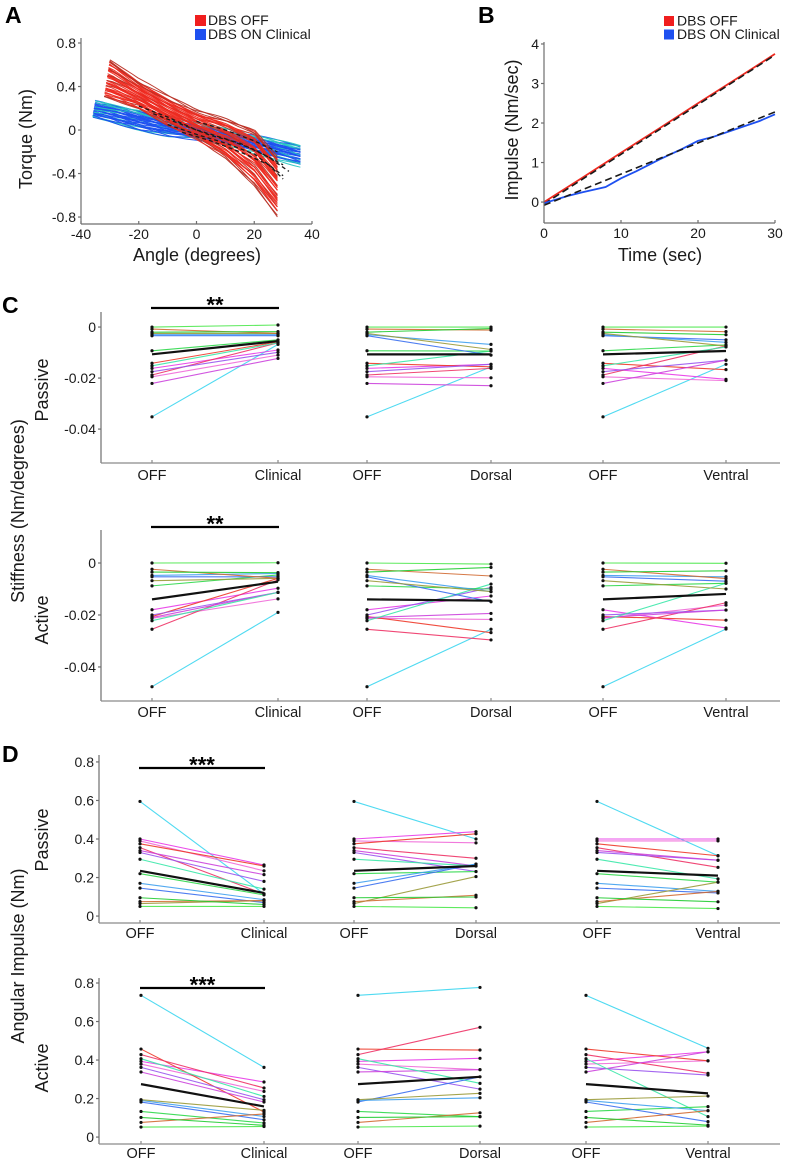 The image size is (812, 1160). I want to click on x-axis-title: Angle (degrees), so click(197, 255).